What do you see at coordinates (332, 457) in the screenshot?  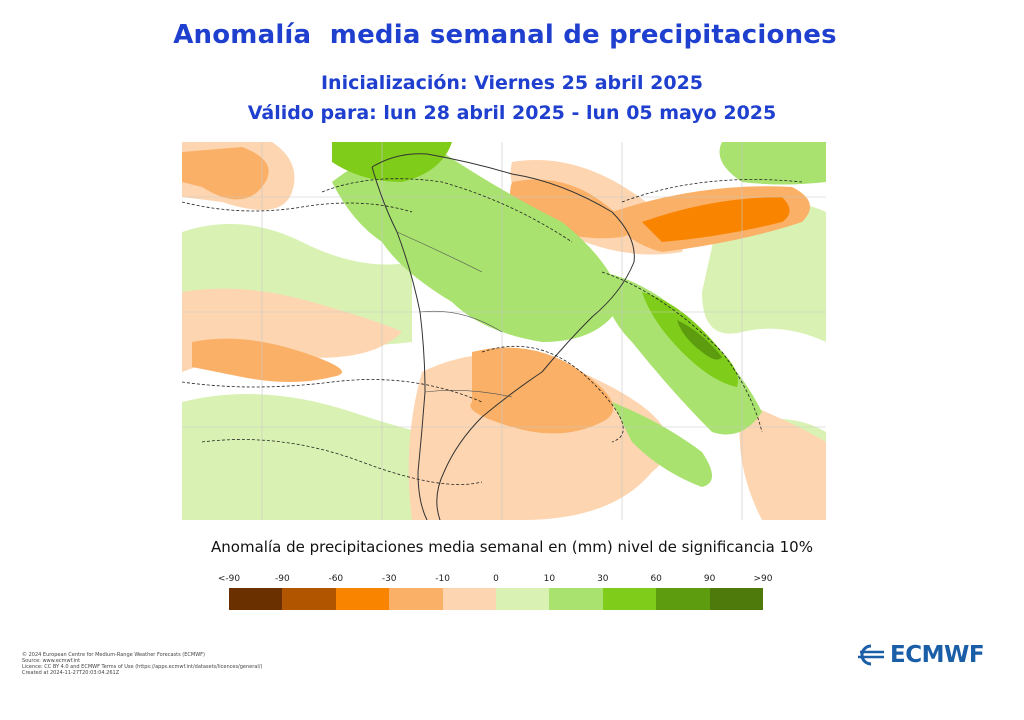 I see `light-green-region` at bounding box center [332, 457].